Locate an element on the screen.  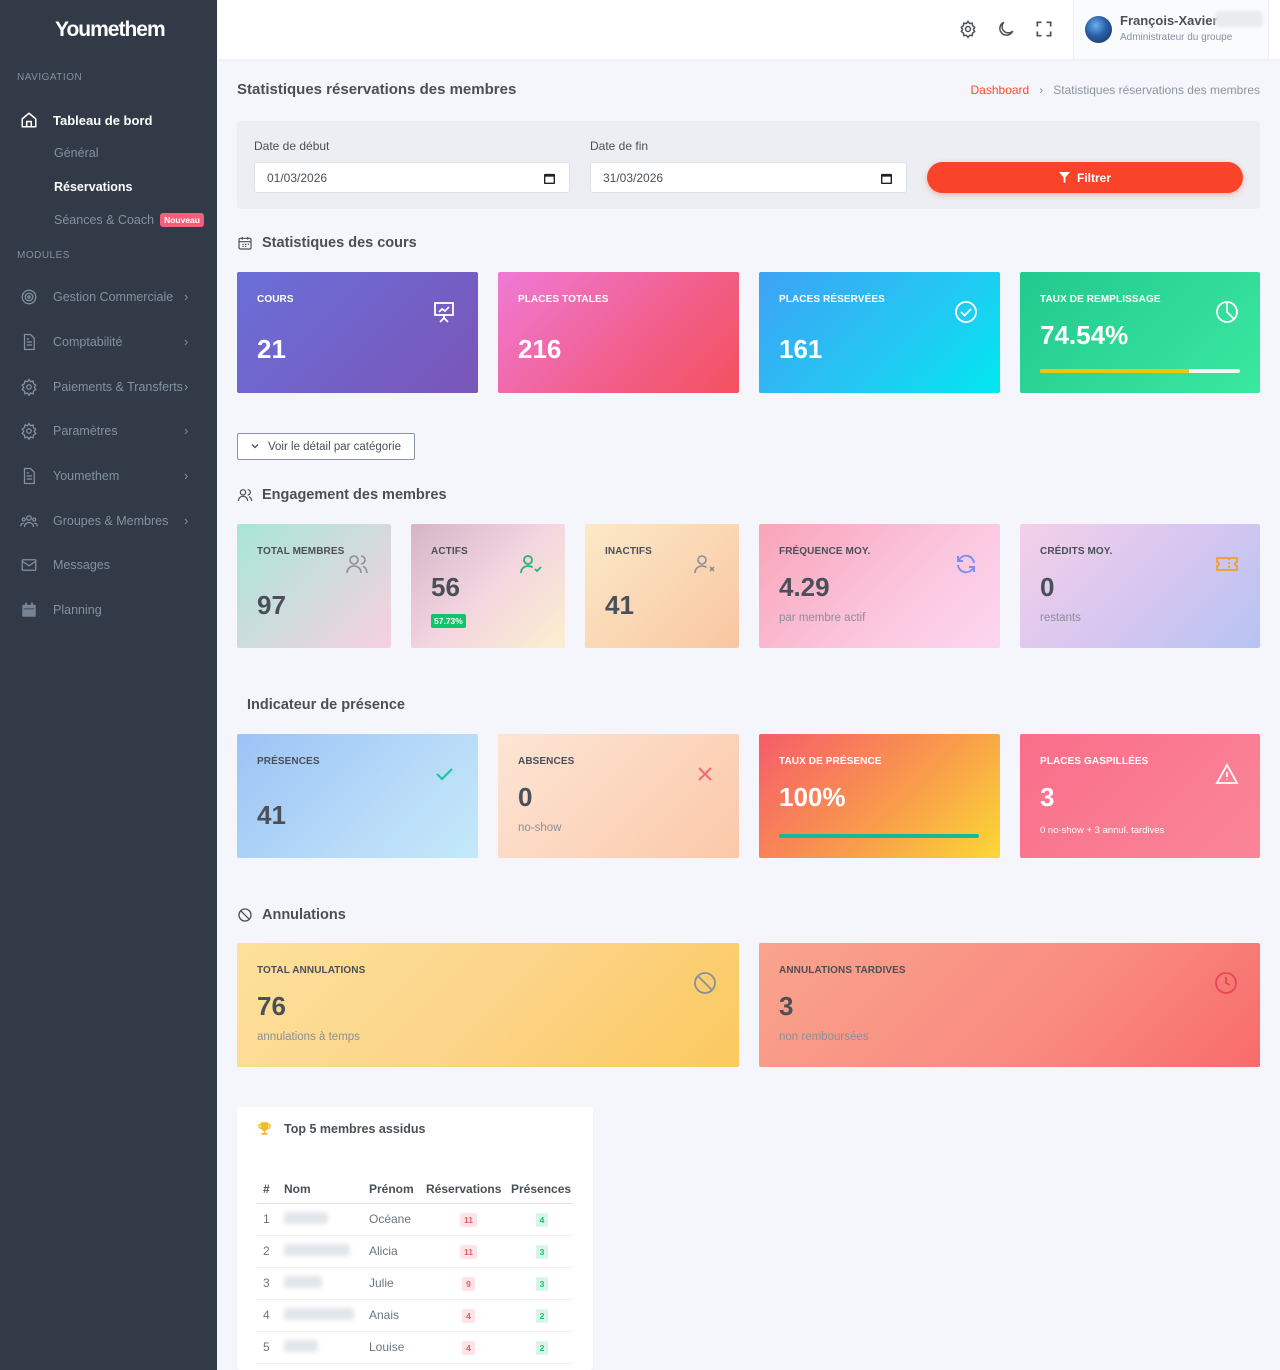
sidebar-item-messages: Messages is located at coordinates (108, 565).